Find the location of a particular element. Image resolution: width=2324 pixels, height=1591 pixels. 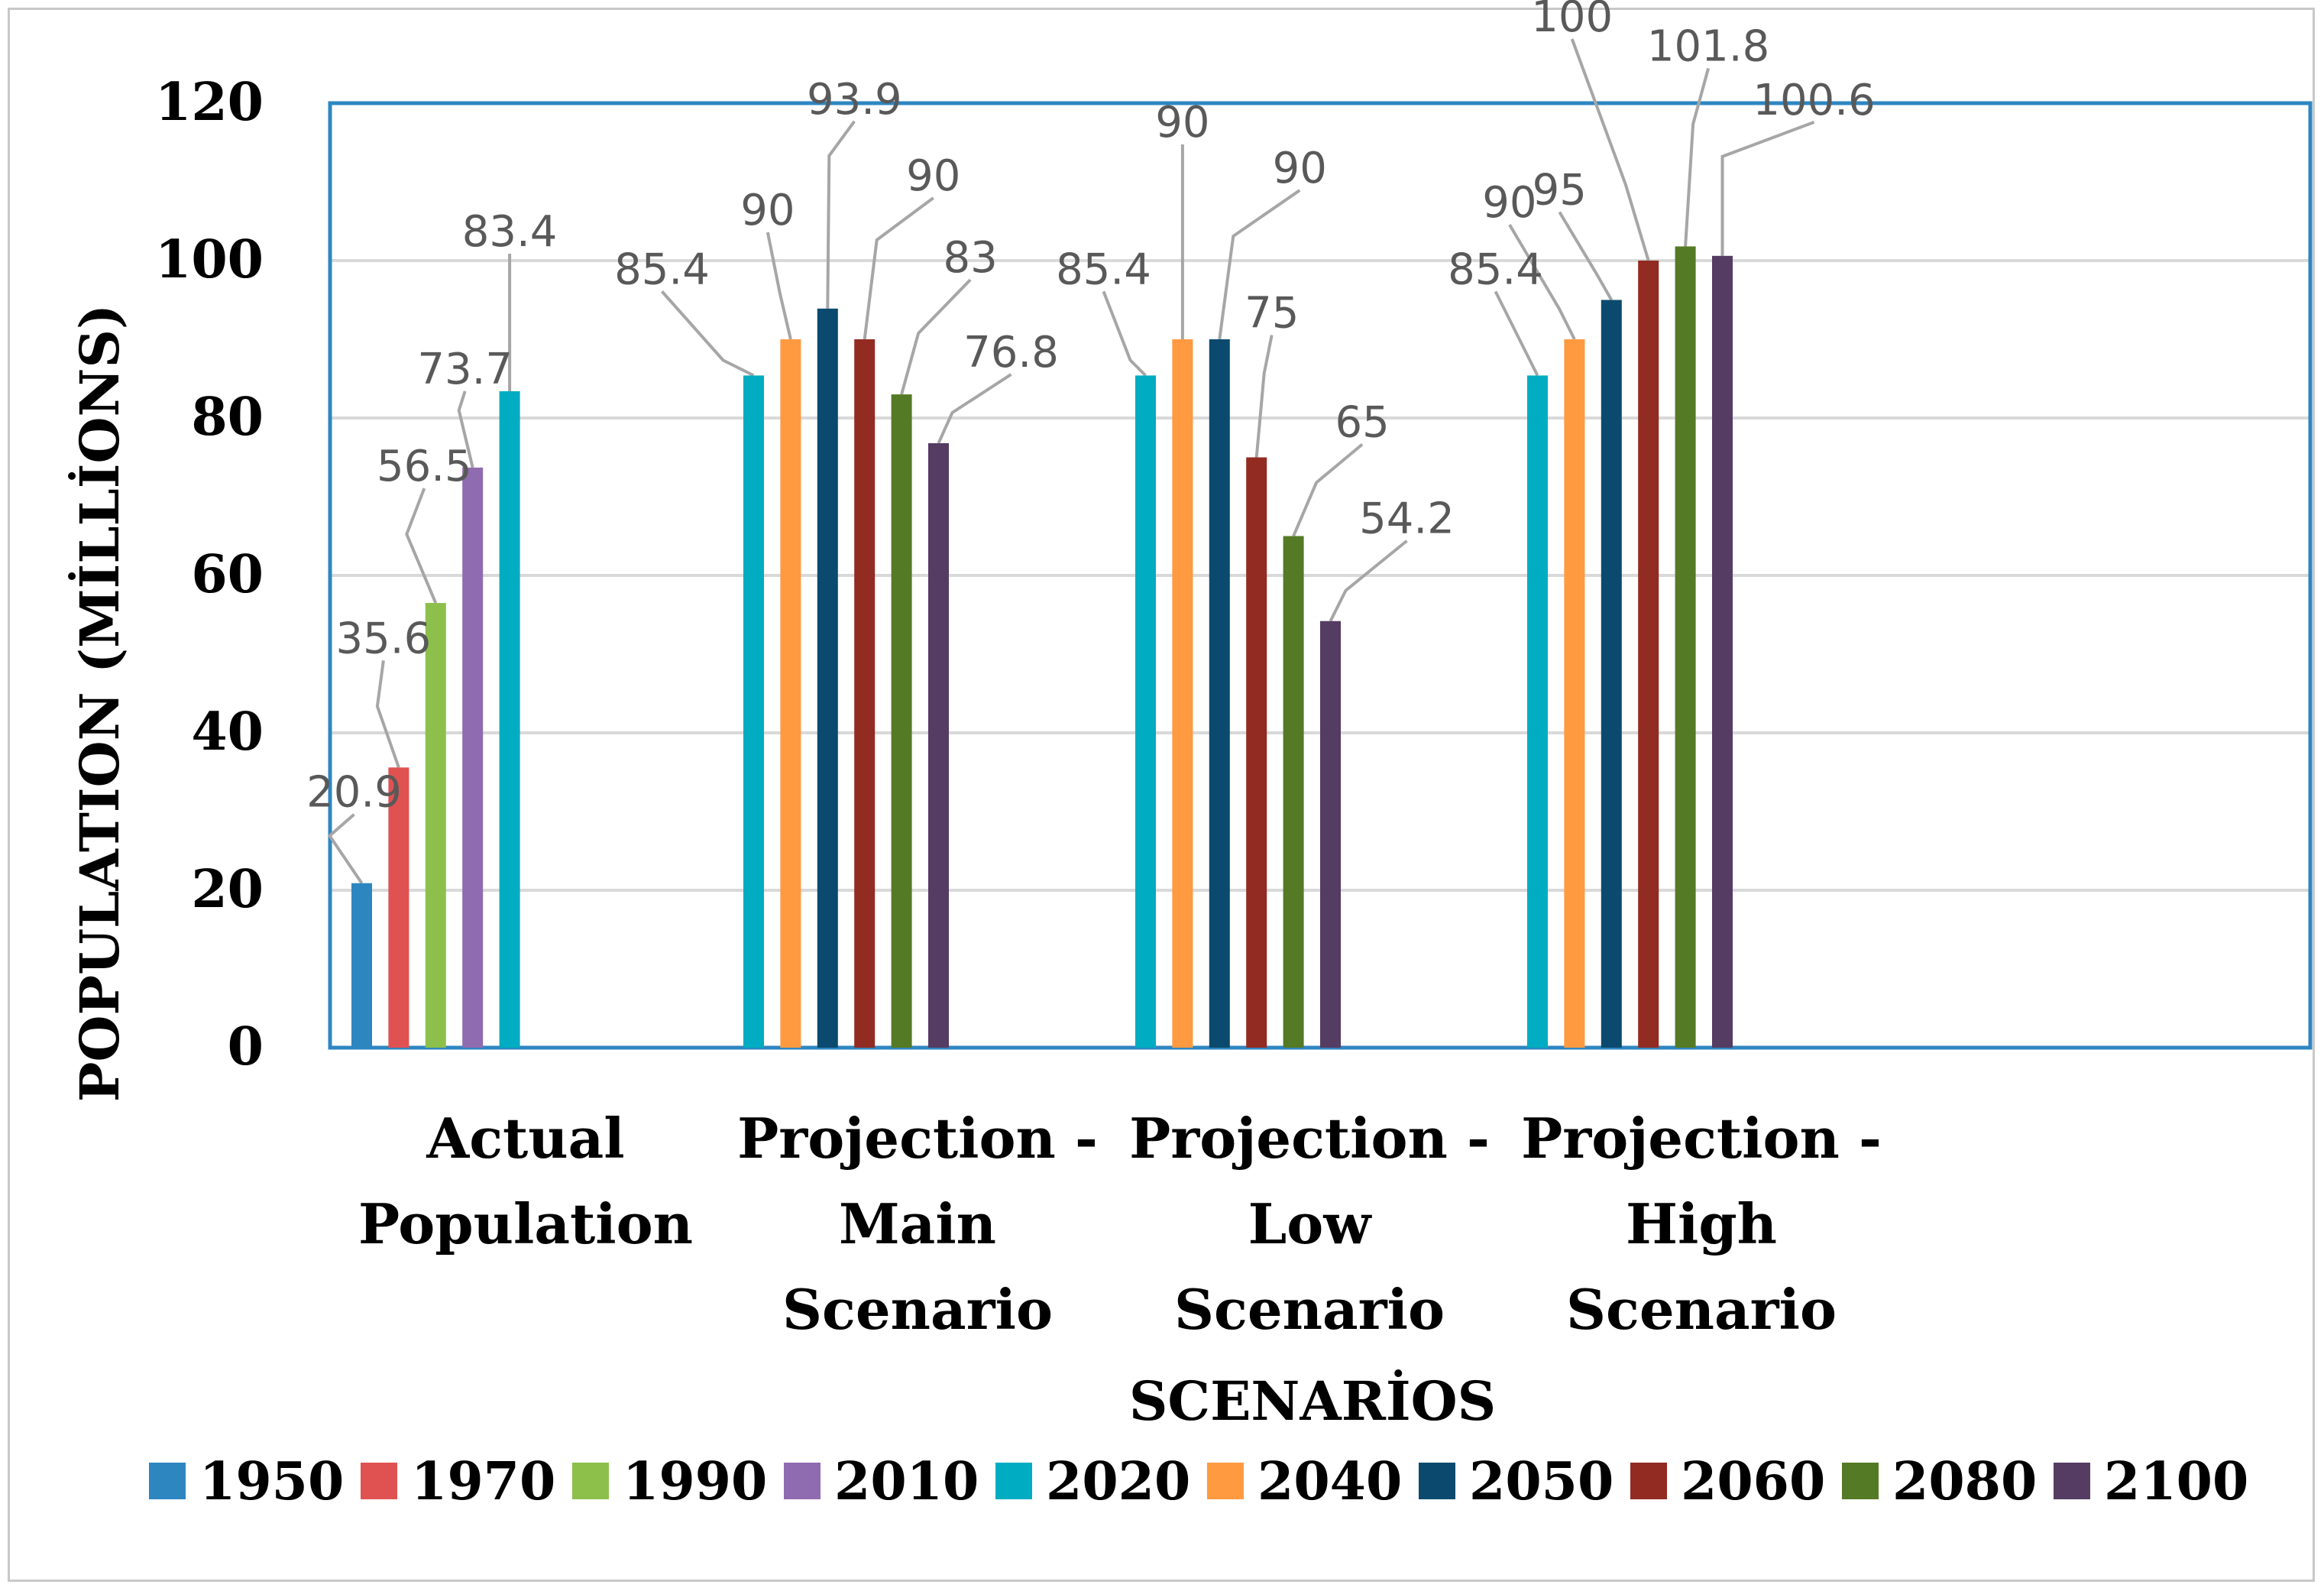

data-label: 101.8 is located at coordinates (1708, 46).